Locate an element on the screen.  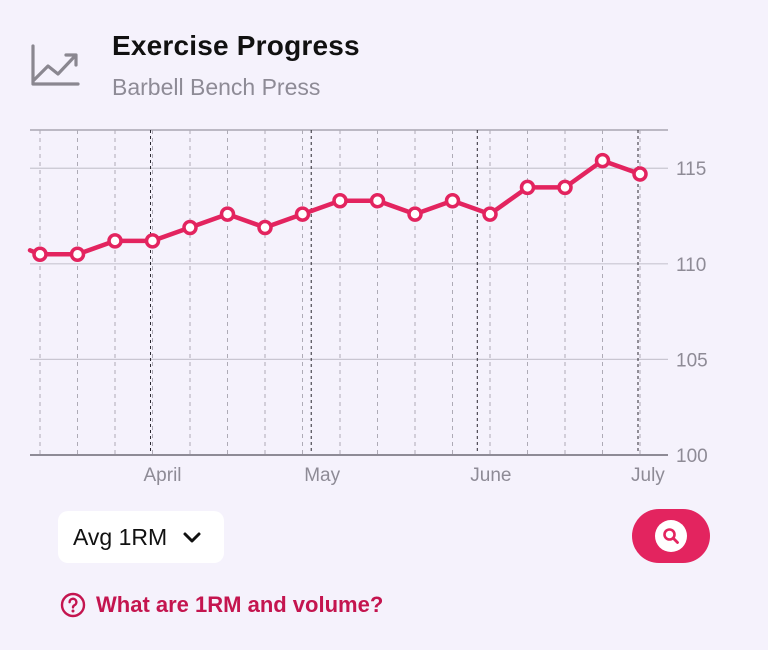
y-tick-label: 105 is located at coordinates (692, 360).